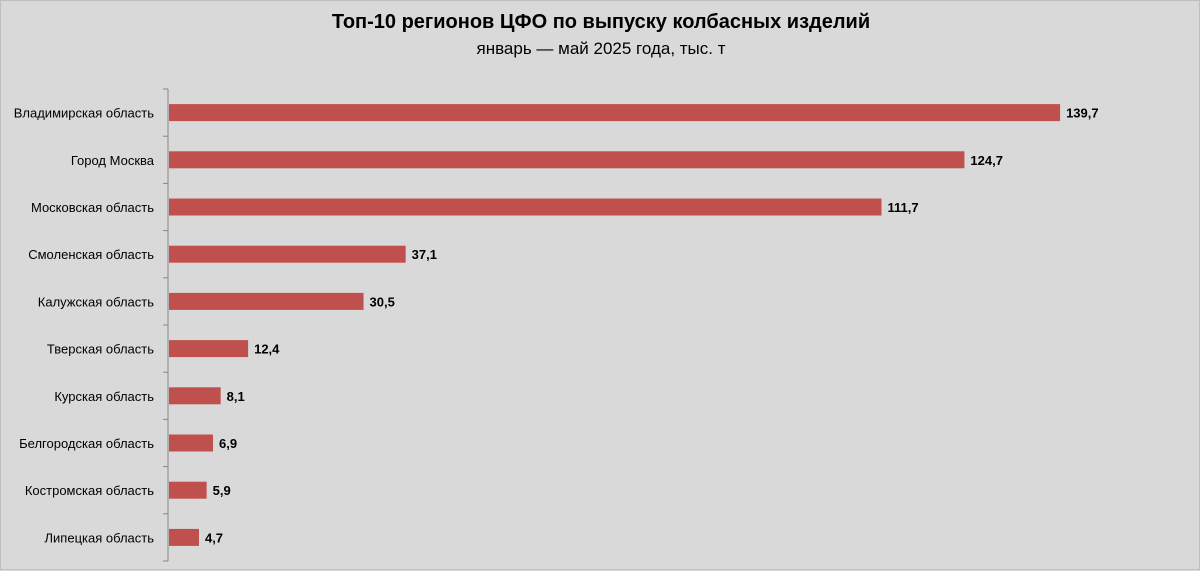 Image resolution: width=1200 pixels, height=571 pixels. Describe the element at coordinates (228, 443) in the screenshot. I see `value-label: 6,9` at that location.